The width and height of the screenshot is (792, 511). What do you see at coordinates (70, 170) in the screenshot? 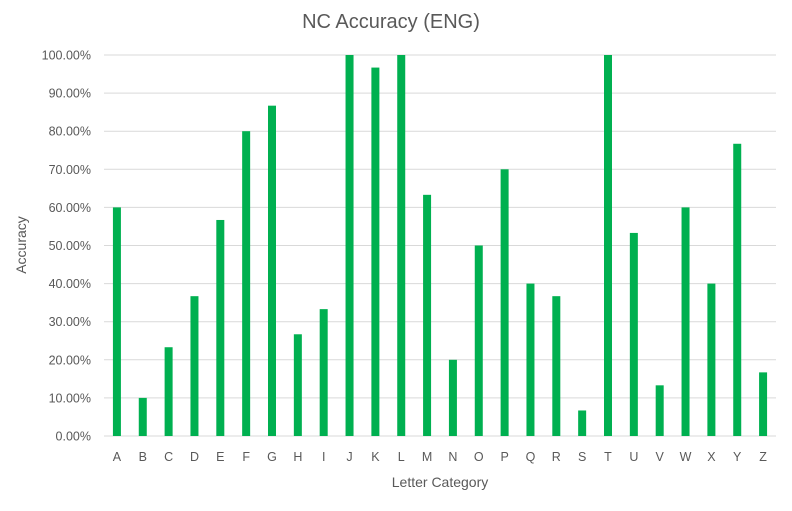
I see `y-tick-label: 70.00%` at bounding box center [70, 170].